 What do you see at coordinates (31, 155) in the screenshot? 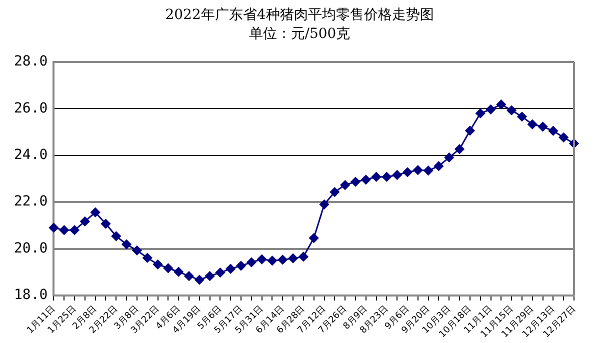
I see `y-tick-label: 24.0` at bounding box center [31, 155].